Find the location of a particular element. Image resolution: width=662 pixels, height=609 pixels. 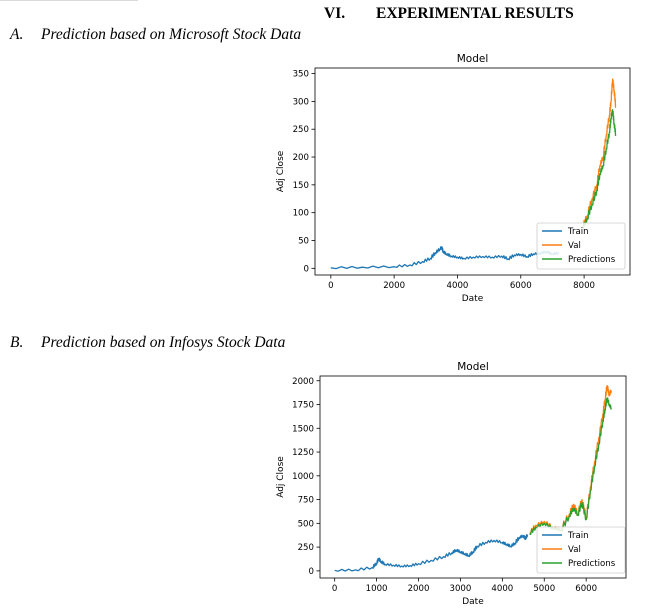

top-divider is located at coordinates (69, 0).